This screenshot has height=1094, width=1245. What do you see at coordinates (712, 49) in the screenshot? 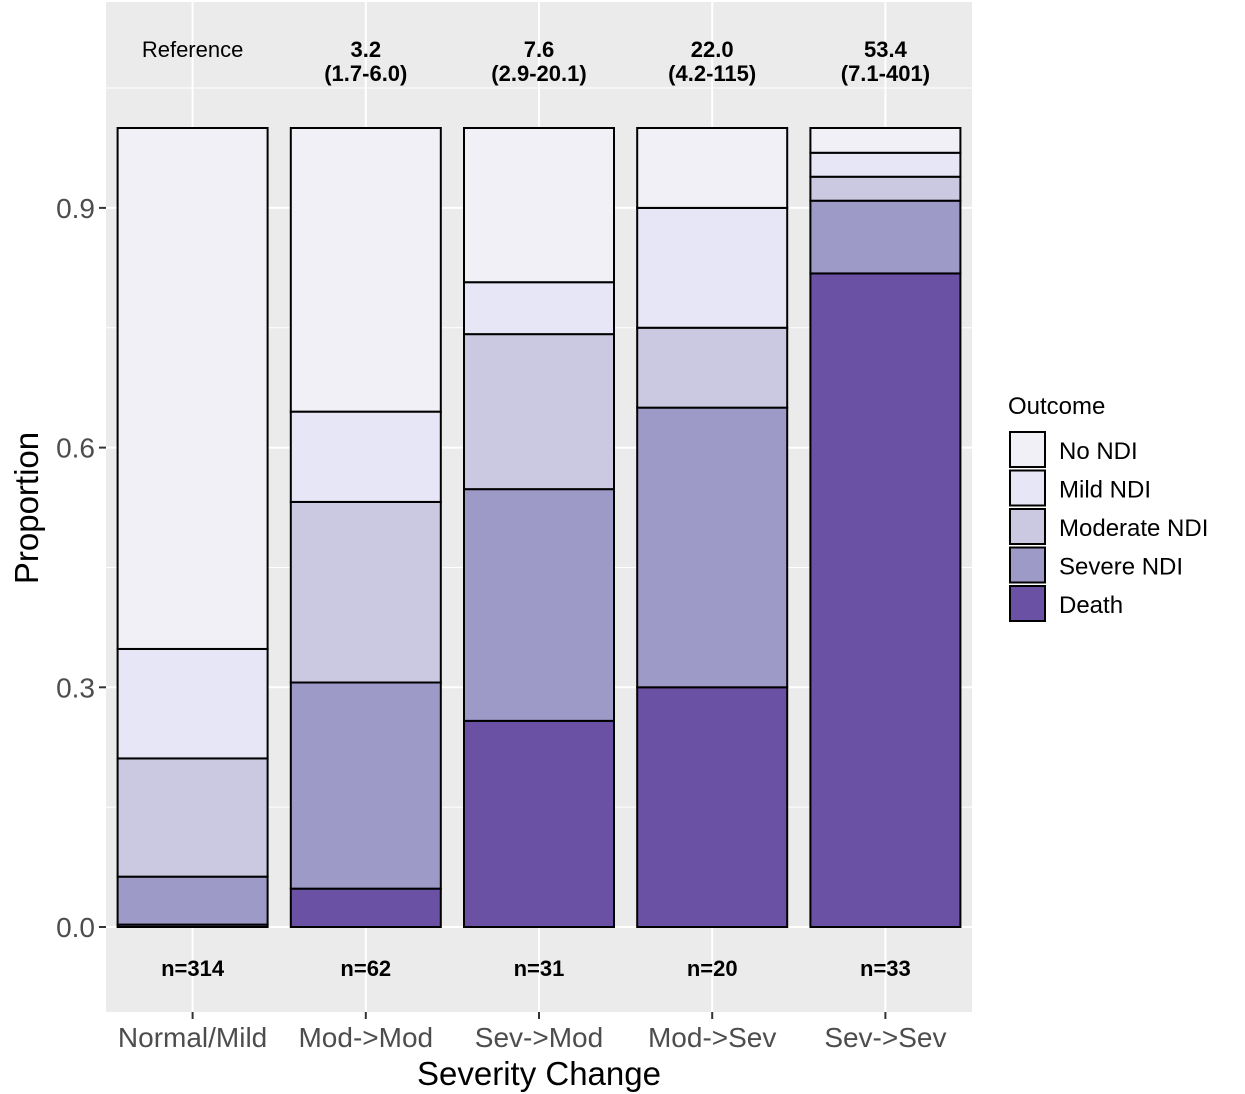
I see `top-annotation-estimate: 22.0` at bounding box center [712, 49].